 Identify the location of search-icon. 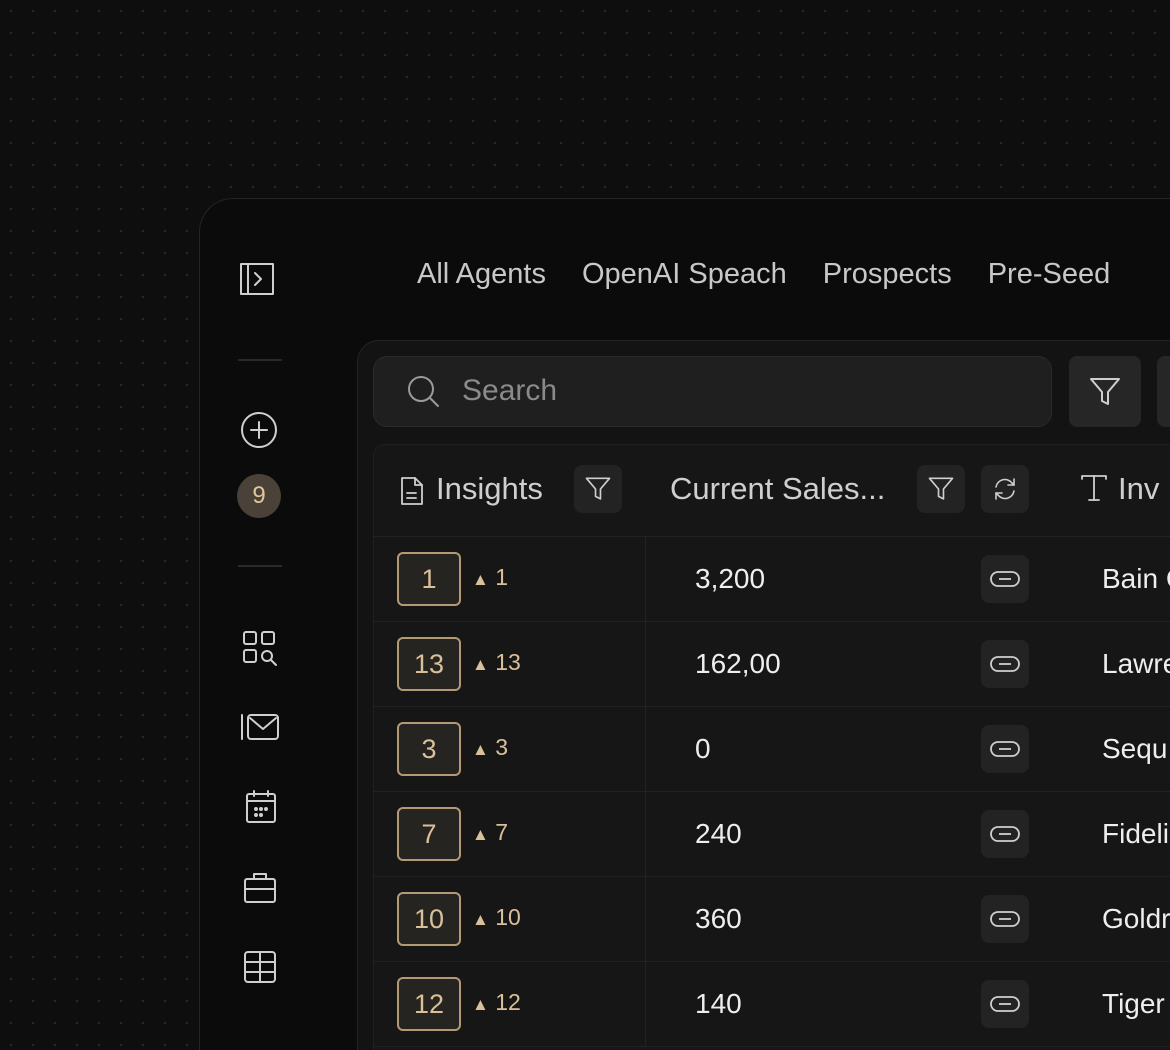
(424, 392).